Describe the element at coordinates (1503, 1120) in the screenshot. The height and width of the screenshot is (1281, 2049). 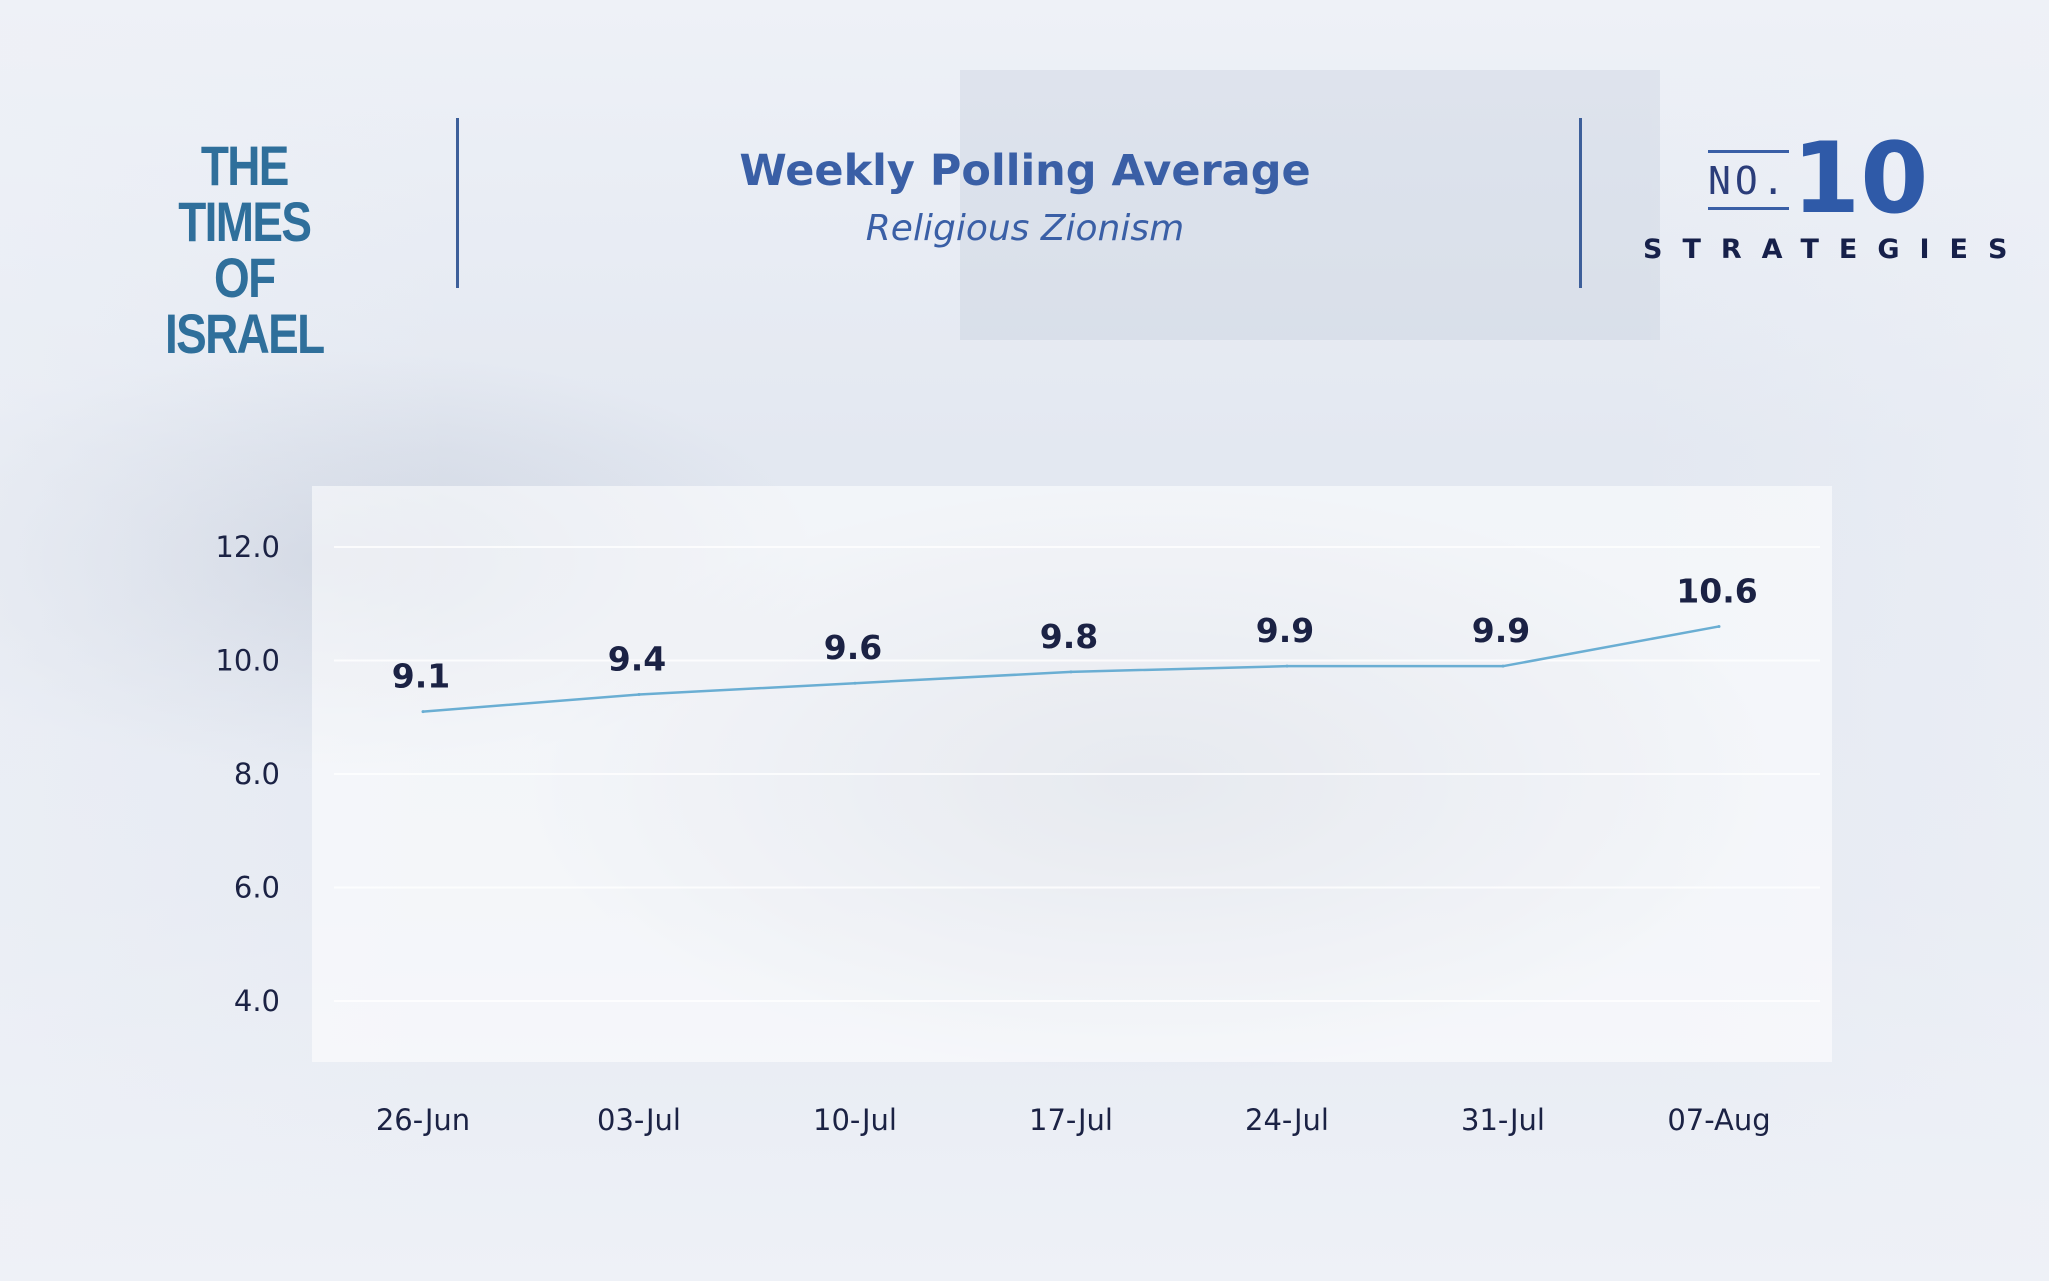
I see `x-tick-label: 31-Jul` at that location.